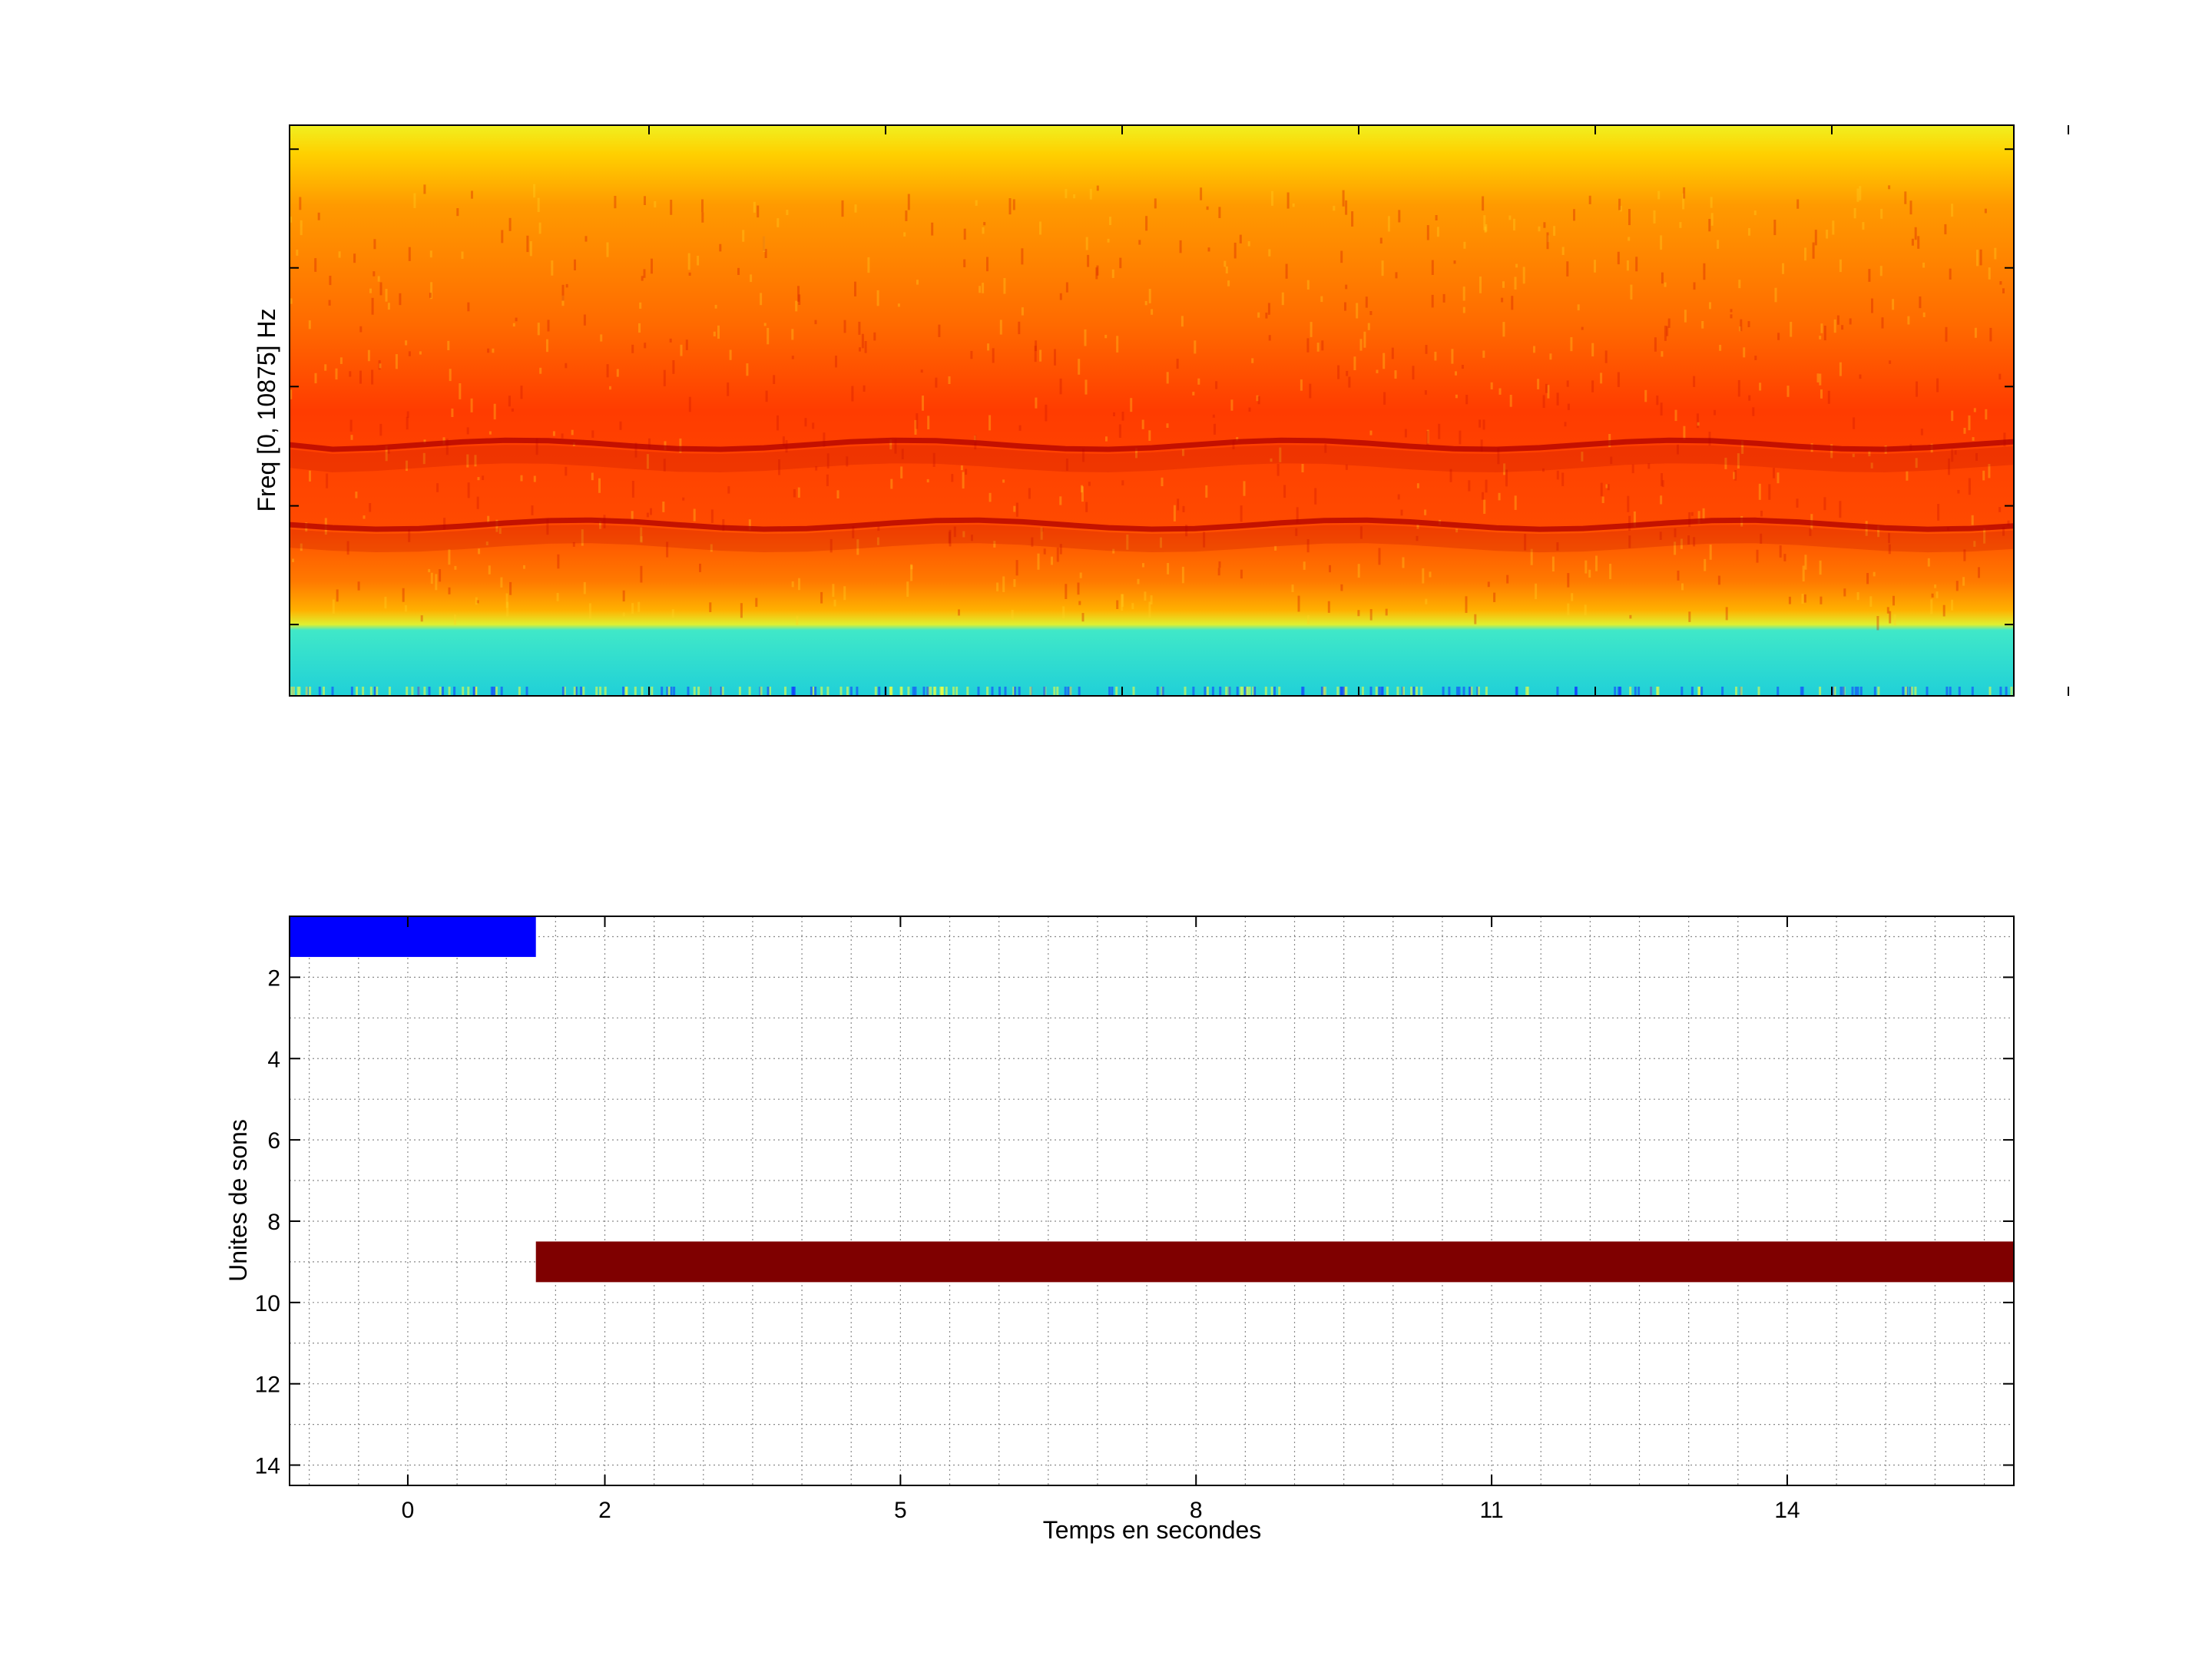 The image size is (2212, 1659). I want to click on units-ytick-label: 4, so click(273, 1060).